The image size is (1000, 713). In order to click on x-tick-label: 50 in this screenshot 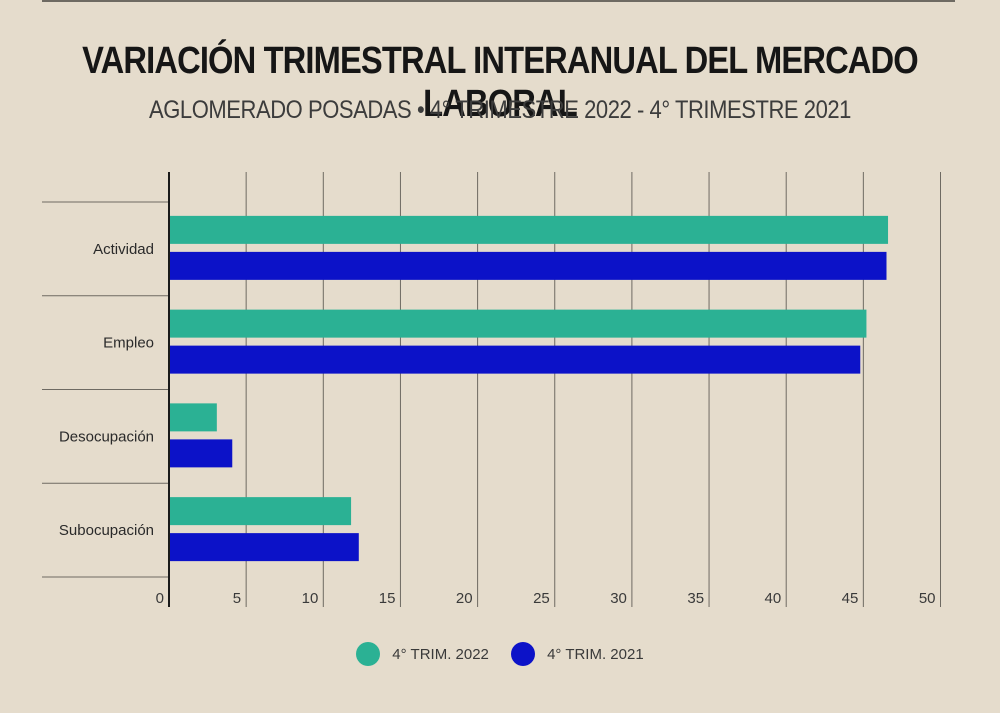, I will do `click(927, 598)`.